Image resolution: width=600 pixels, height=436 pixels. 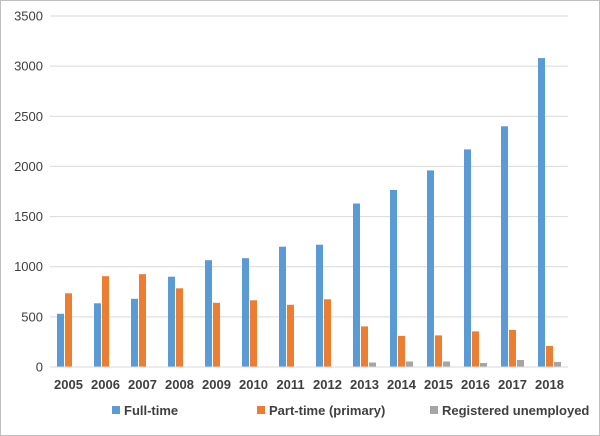 I want to click on y-tick-label: 3500, so click(x=28, y=16).